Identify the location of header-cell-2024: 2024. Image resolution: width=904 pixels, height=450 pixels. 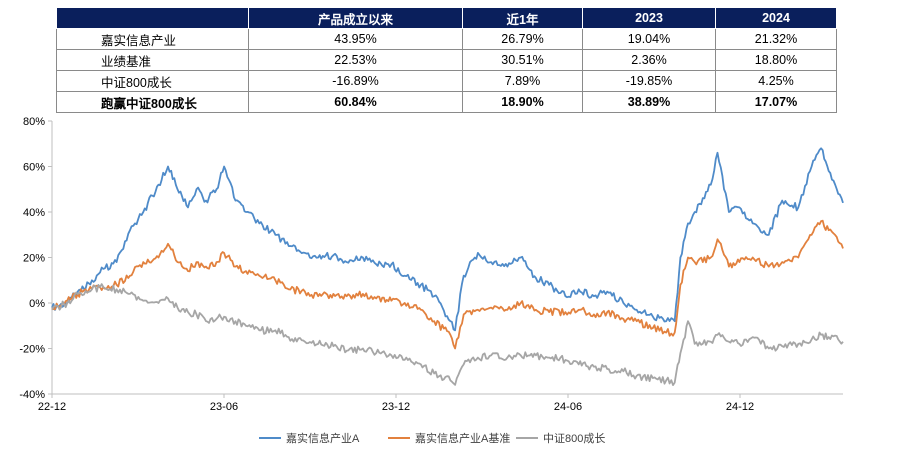
(776, 18).